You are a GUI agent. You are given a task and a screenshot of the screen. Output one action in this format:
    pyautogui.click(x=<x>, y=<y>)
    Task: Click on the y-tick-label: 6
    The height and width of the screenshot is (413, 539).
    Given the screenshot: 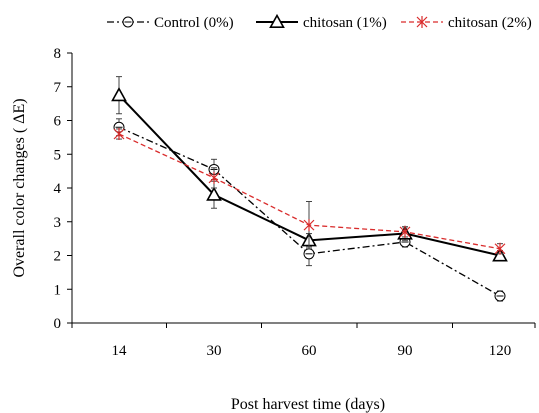 What is the action you would take?
    pyautogui.click(x=58, y=122)
    